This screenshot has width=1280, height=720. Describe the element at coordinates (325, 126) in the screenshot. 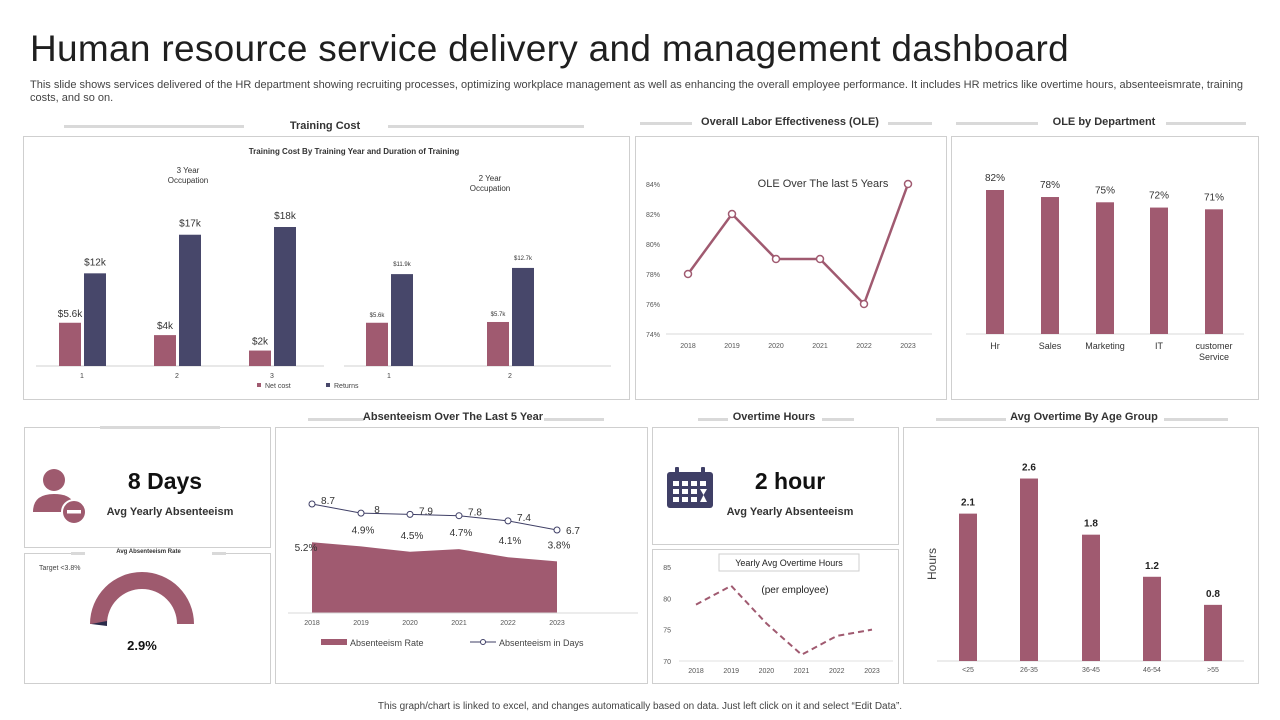

I see `training-cost-heading: Training Cost` at that location.